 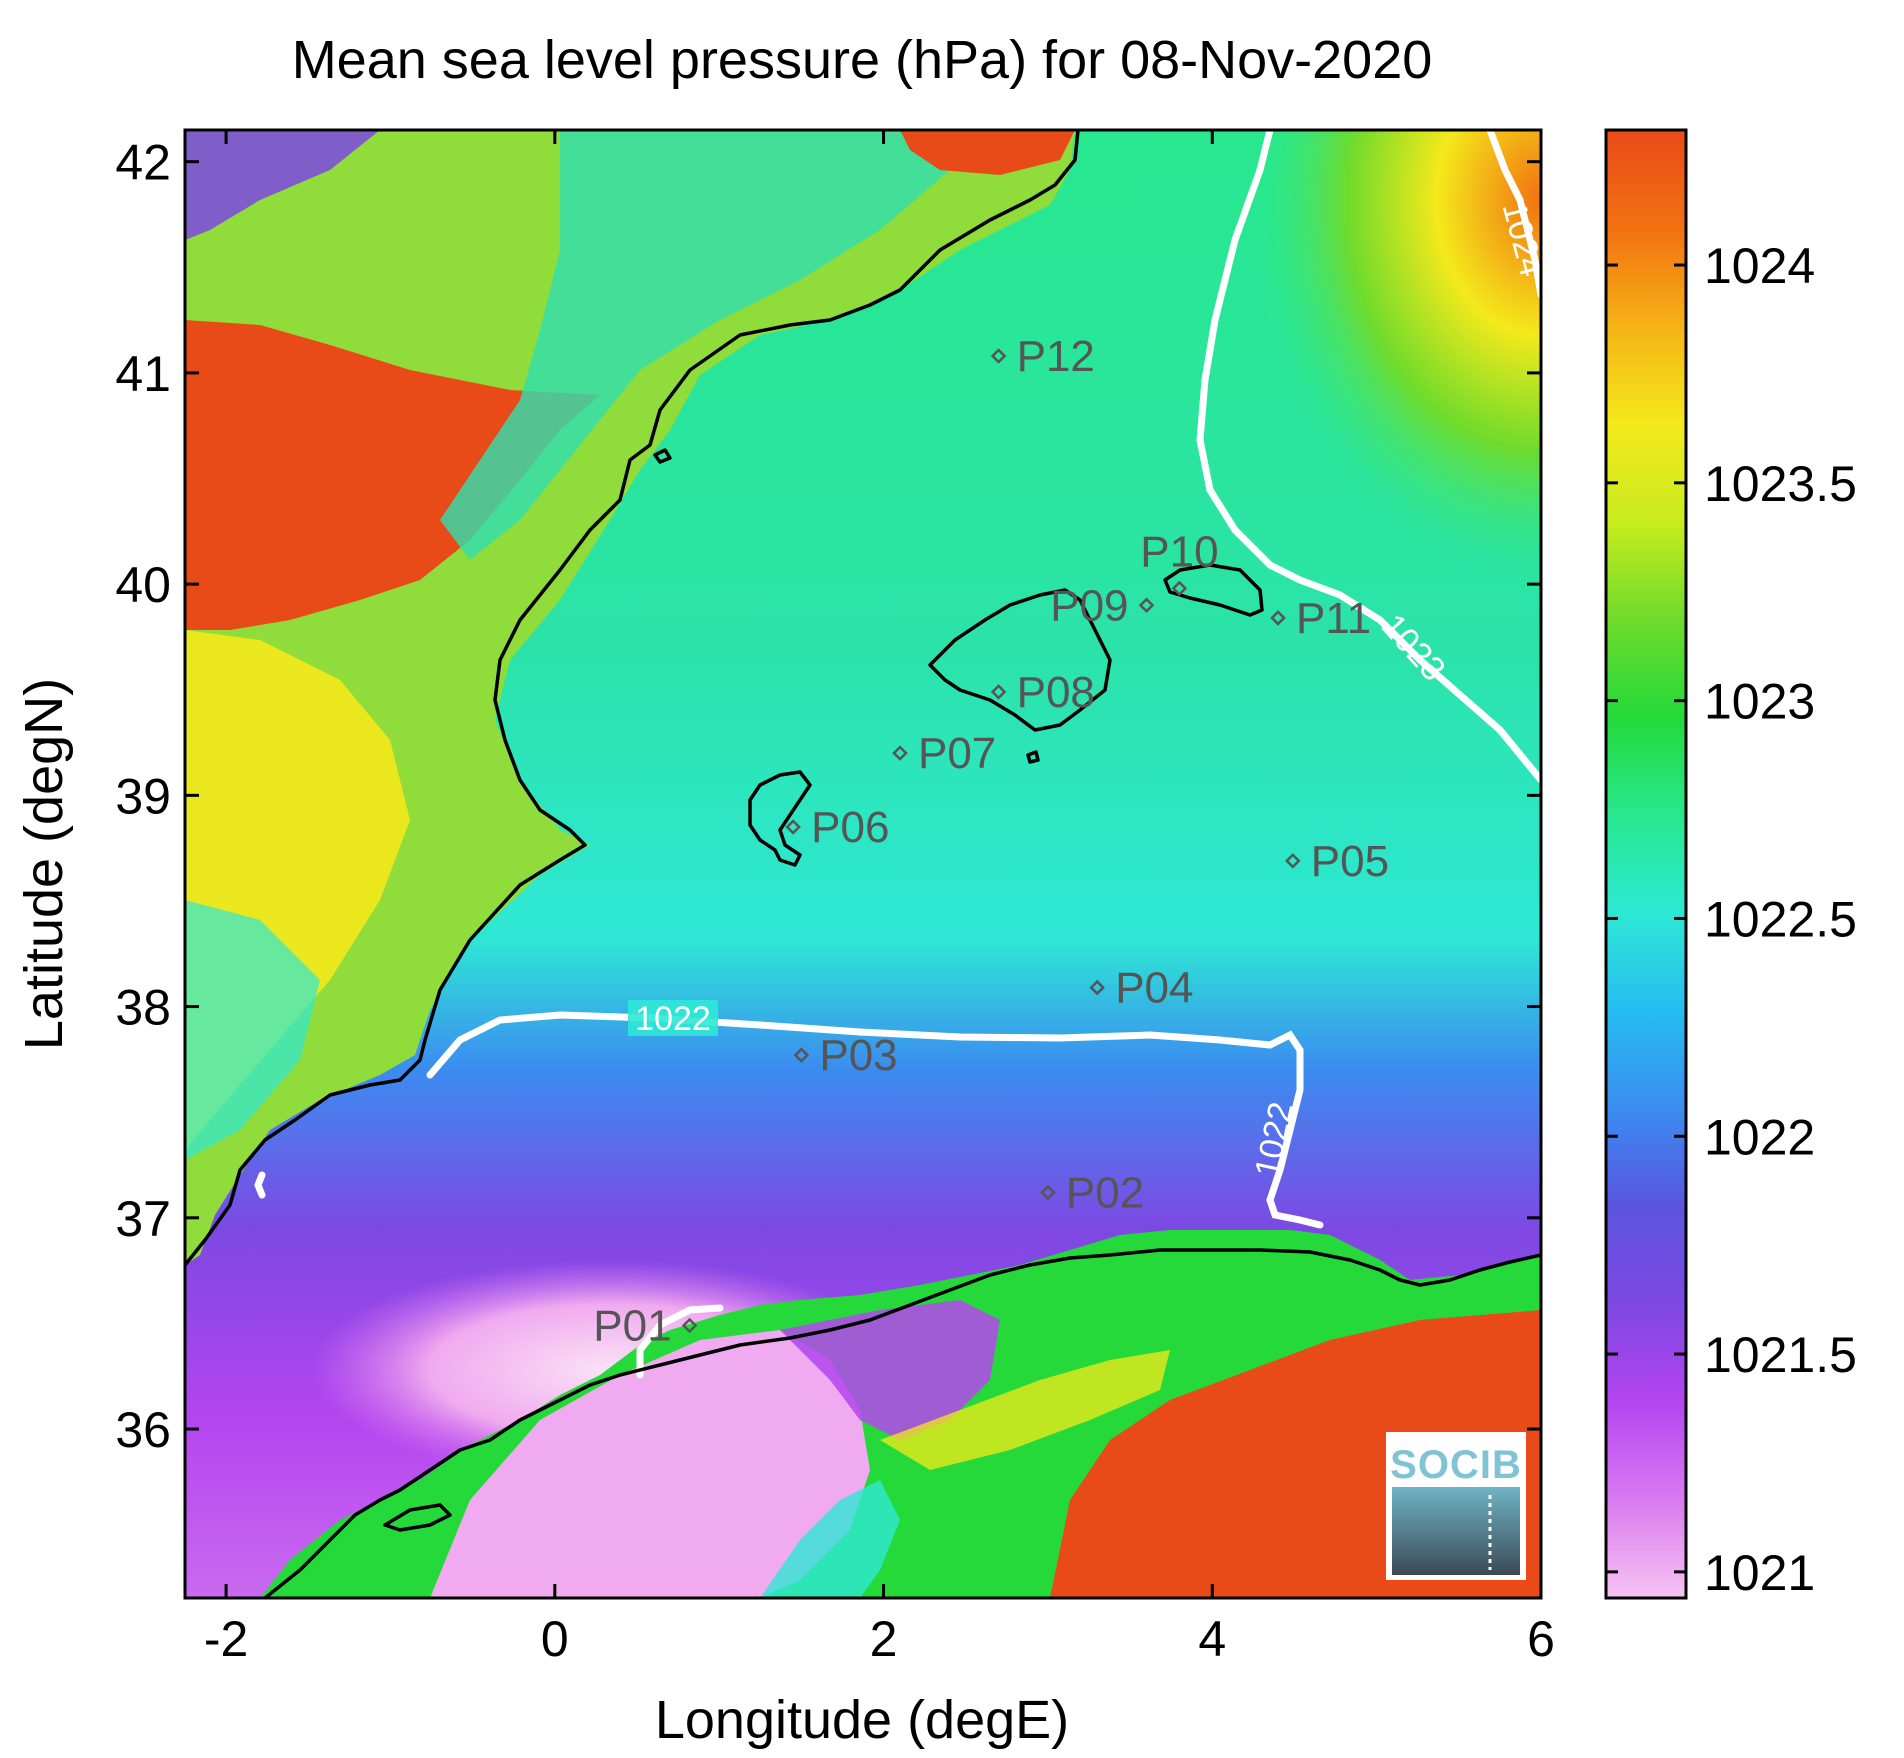 What do you see at coordinates (1179, 551) in the screenshot?
I see `station-label: P10` at bounding box center [1179, 551].